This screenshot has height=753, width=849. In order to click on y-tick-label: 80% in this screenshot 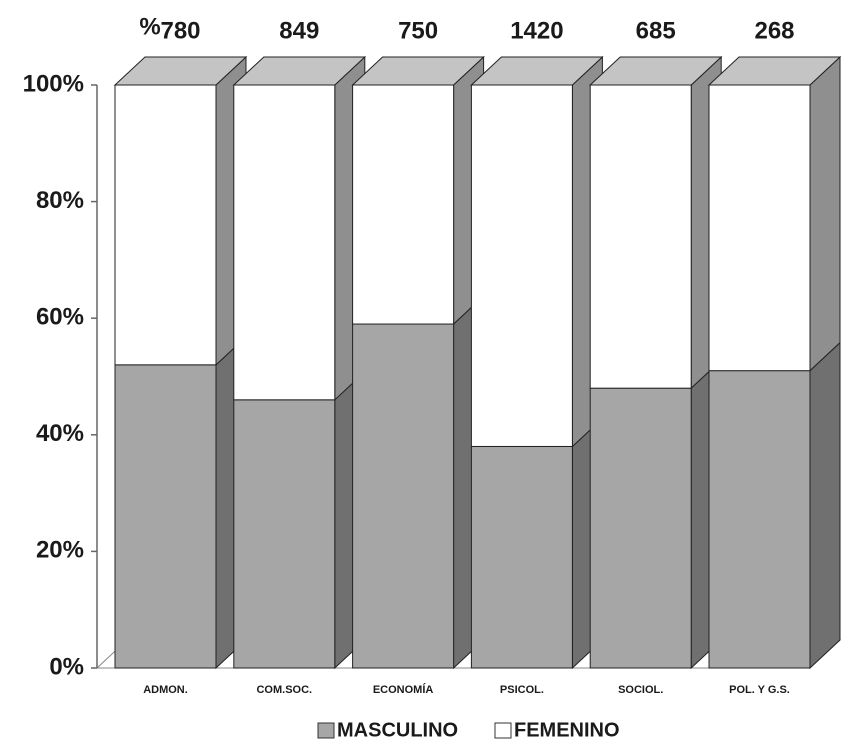, I will do `click(60, 200)`.